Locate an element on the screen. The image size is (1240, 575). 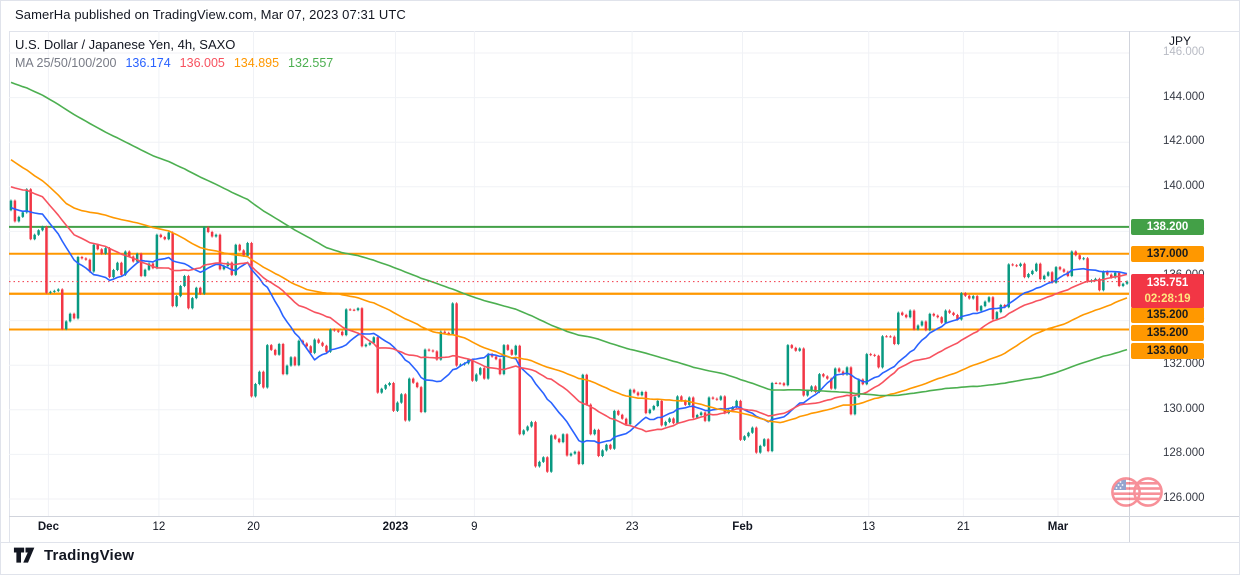
tradingview-logo-text: TradingView is located at coordinates (89, 555).